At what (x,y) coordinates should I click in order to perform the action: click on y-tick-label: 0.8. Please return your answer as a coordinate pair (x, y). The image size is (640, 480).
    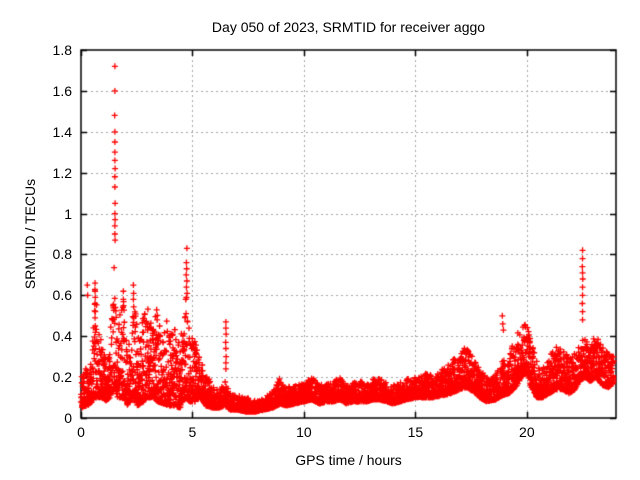
    Looking at the image, I should click on (62, 254).